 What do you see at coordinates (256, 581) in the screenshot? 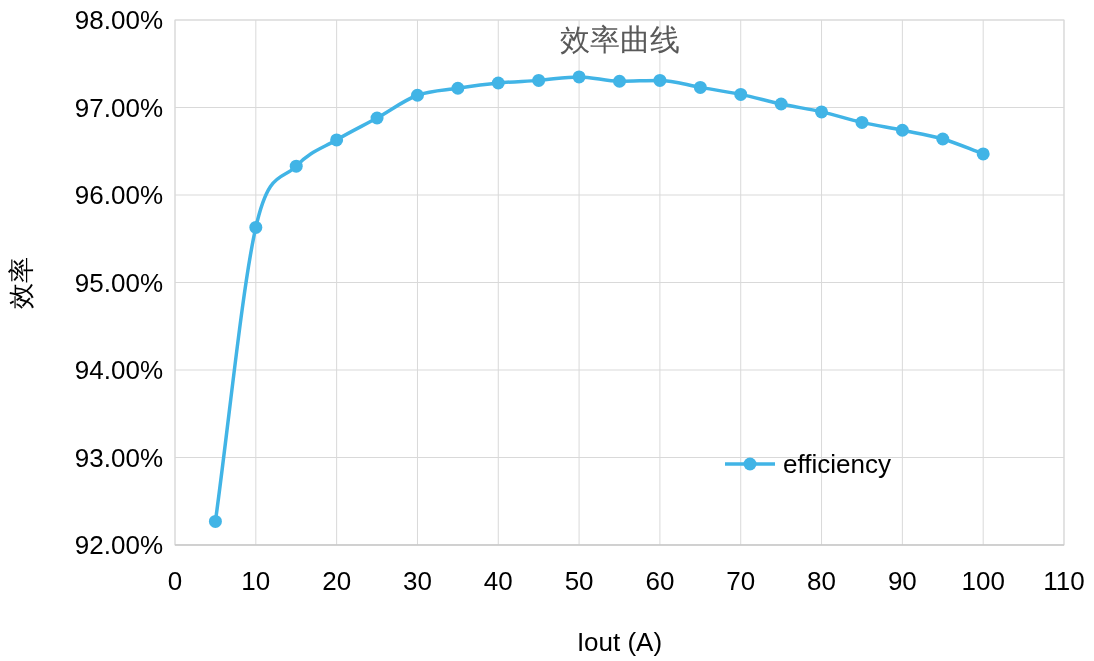
I see `x-tick-label: 10` at bounding box center [256, 581].